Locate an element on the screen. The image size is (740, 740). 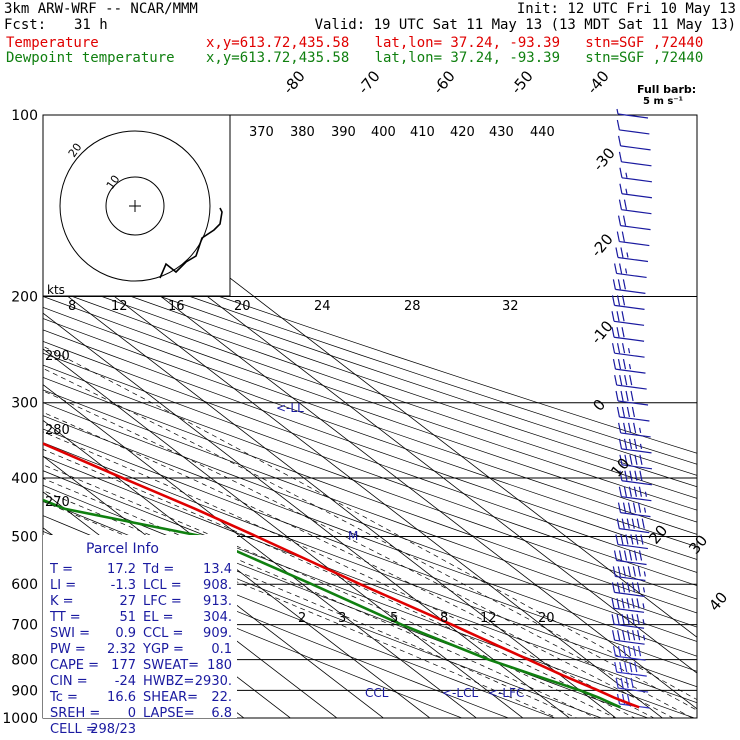
parcel-value: 908. is located at coordinates (217, 585).